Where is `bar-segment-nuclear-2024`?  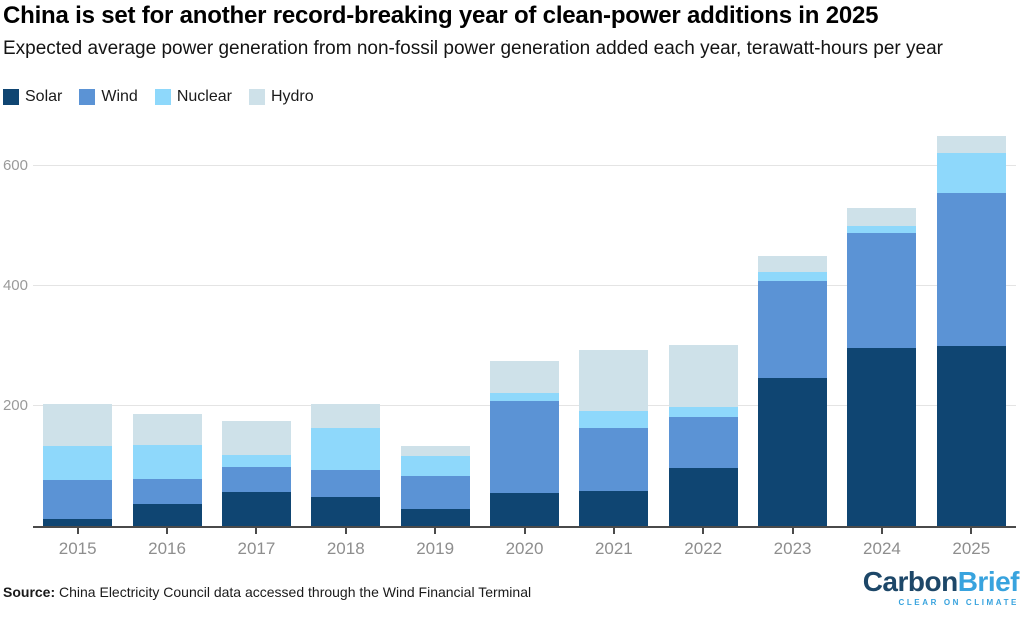 bar-segment-nuclear-2024 is located at coordinates (882, 230).